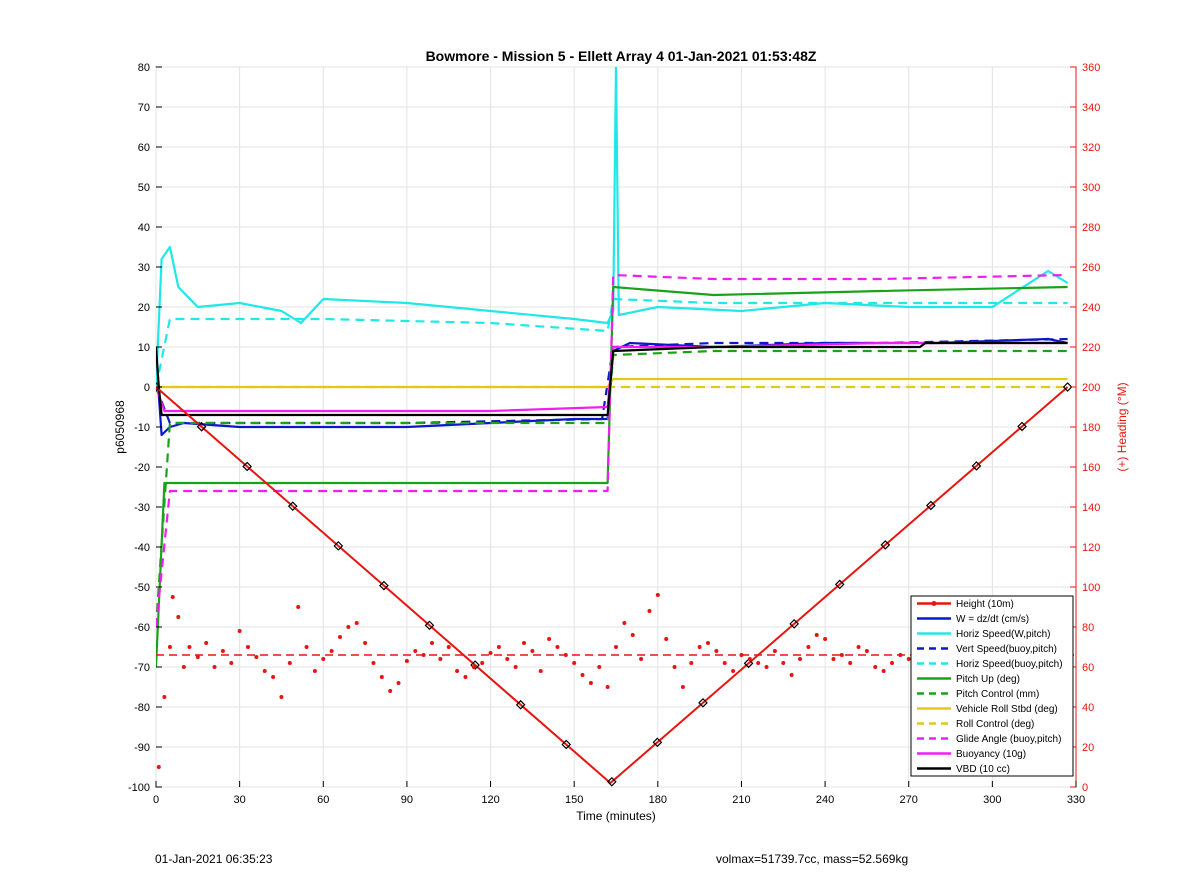 The height and width of the screenshot is (885, 1200). What do you see at coordinates (1091, 468) in the screenshot?
I see `y-right-tick-label: 160` at bounding box center [1091, 468].